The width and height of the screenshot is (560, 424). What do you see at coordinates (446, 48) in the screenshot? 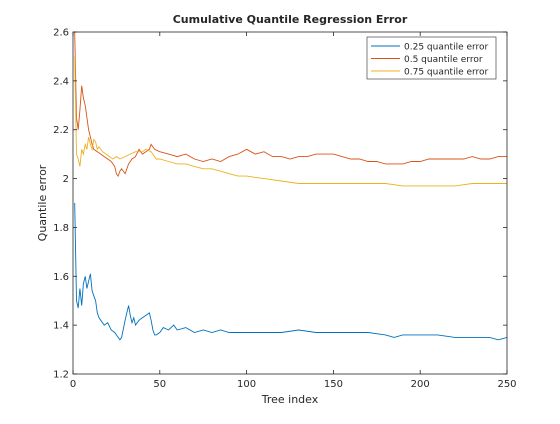
I see `legend-label-1: 0.25 quantile error` at bounding box center [446, 48].